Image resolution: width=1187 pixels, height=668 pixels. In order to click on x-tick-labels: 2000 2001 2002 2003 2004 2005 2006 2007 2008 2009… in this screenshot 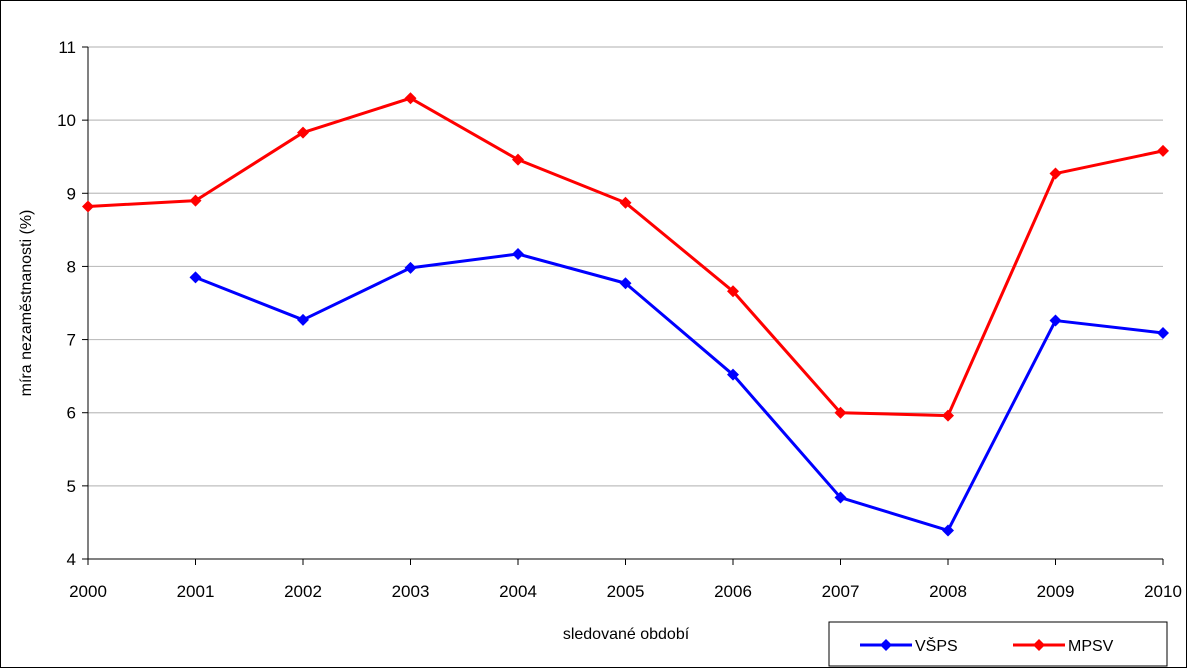, I will do `click(625, 591)`.